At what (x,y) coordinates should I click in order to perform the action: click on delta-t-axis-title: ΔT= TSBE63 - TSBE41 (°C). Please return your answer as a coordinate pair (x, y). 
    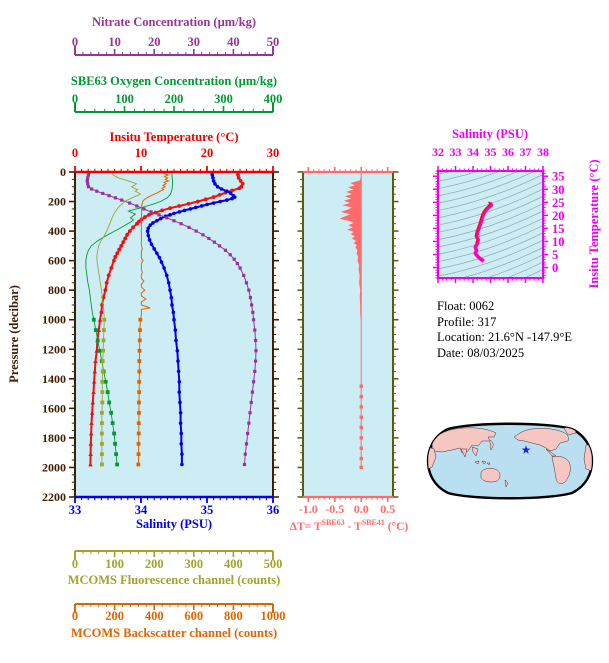
    Looking at the image, I should click on (349, 525).